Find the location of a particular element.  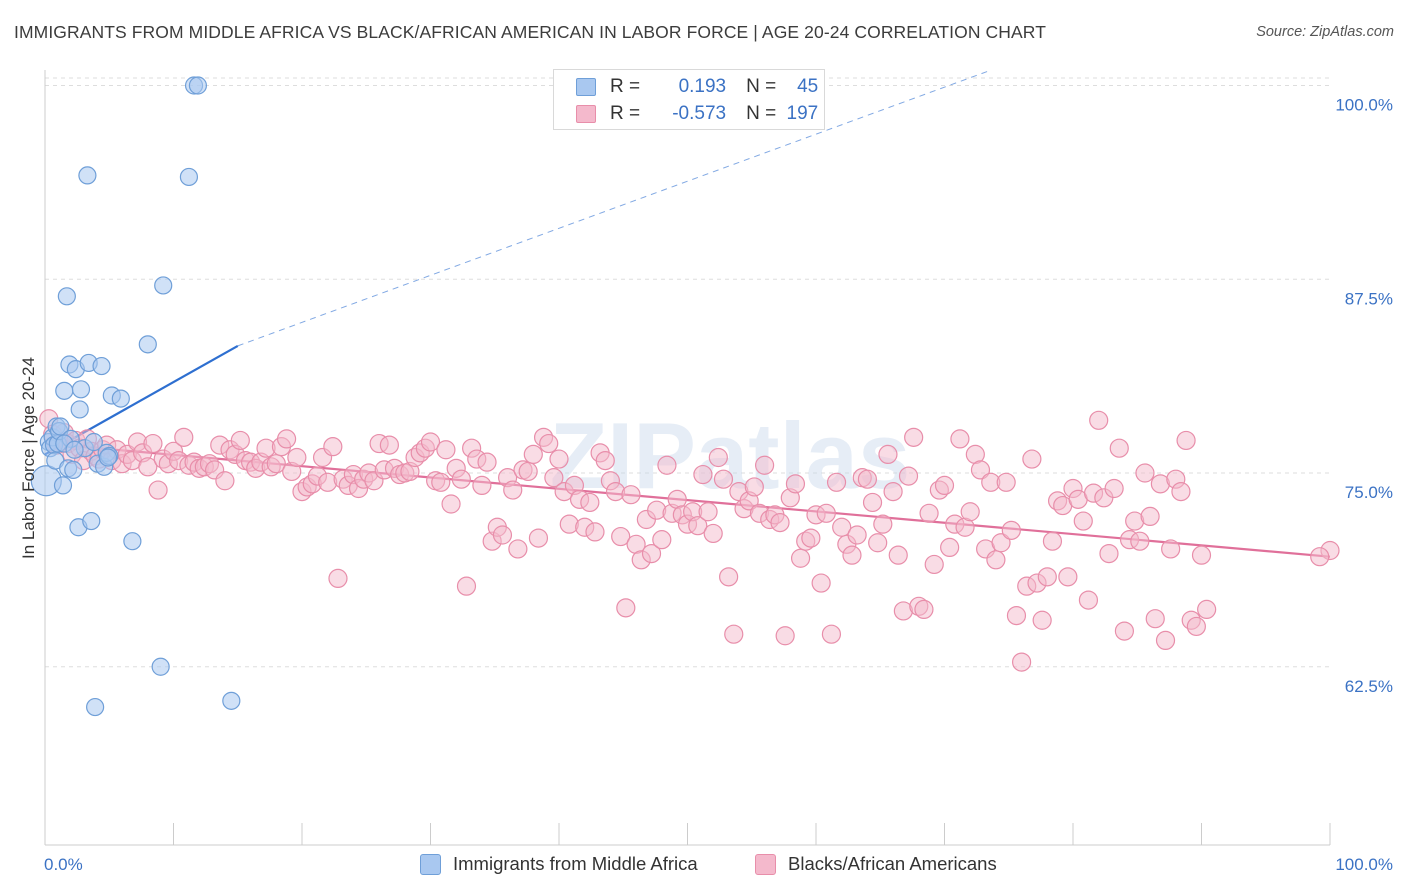

y-axis-title: In Labor Force | Age 20-24 is located at coordinates (28, 458).